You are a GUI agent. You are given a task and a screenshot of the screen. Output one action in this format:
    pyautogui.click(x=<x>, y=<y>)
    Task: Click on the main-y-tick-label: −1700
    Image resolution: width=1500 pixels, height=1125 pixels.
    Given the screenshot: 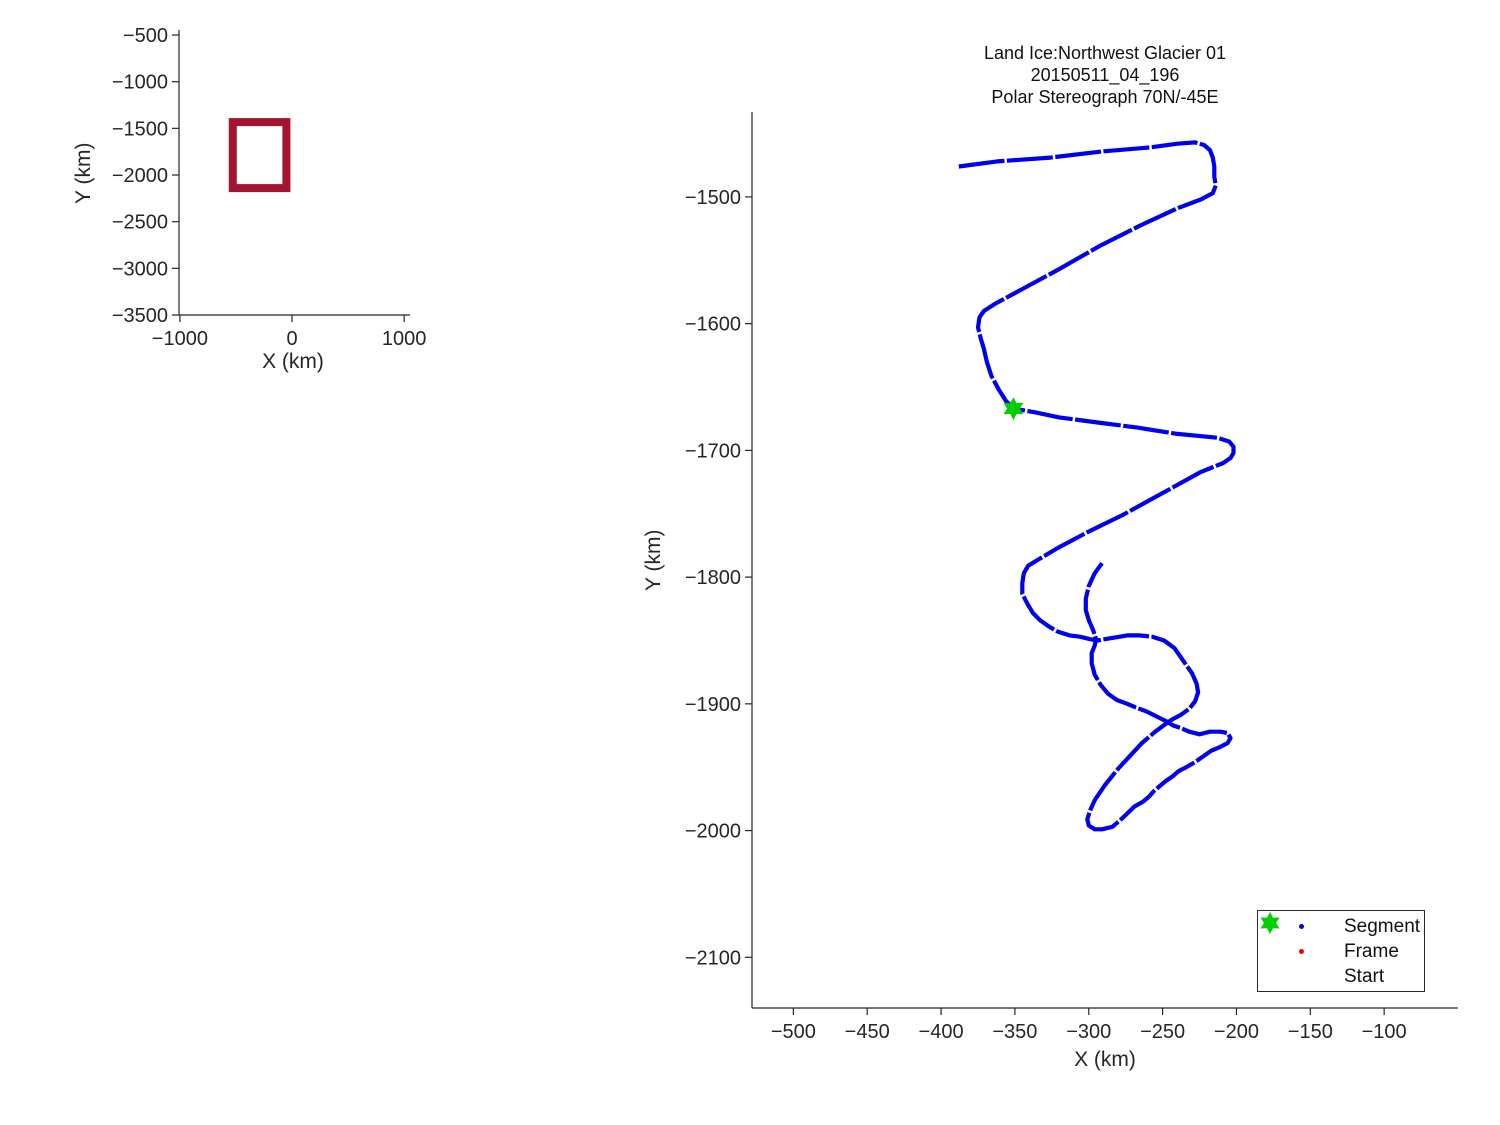 What is the action you would take?
    pyautogui.click(x=713, y=451)
    